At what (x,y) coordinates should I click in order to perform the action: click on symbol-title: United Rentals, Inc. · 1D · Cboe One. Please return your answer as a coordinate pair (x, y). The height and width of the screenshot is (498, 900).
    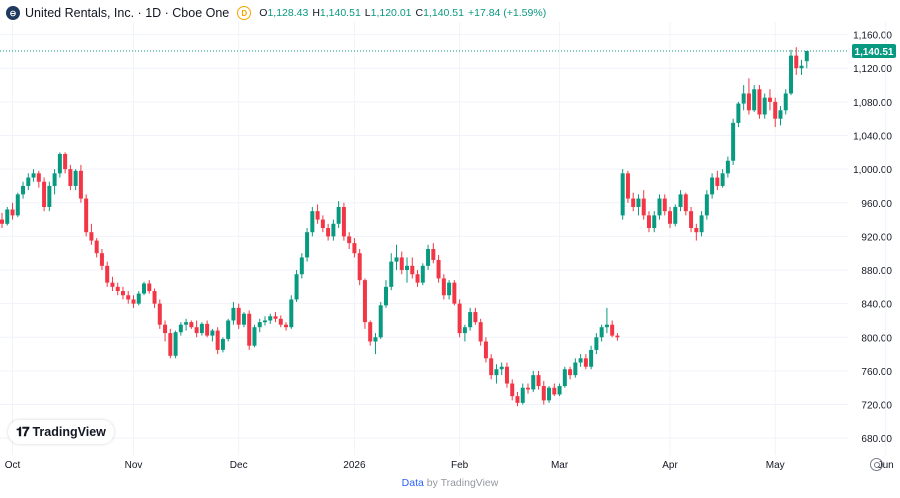
    Looking at the image, I should click on (127, 13).